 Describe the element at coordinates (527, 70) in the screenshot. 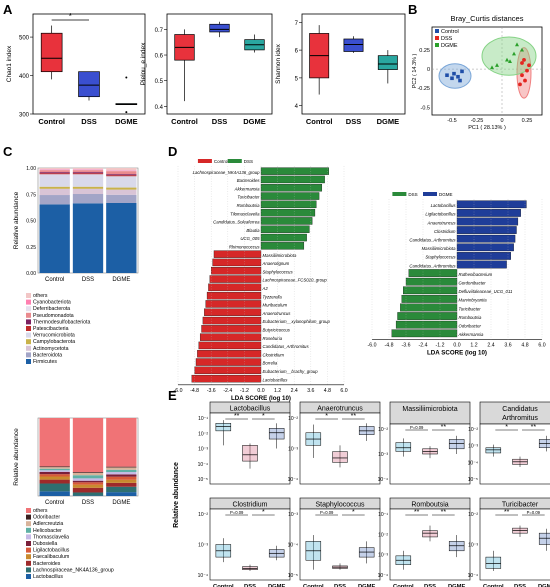

I see `point-dss` at that location.